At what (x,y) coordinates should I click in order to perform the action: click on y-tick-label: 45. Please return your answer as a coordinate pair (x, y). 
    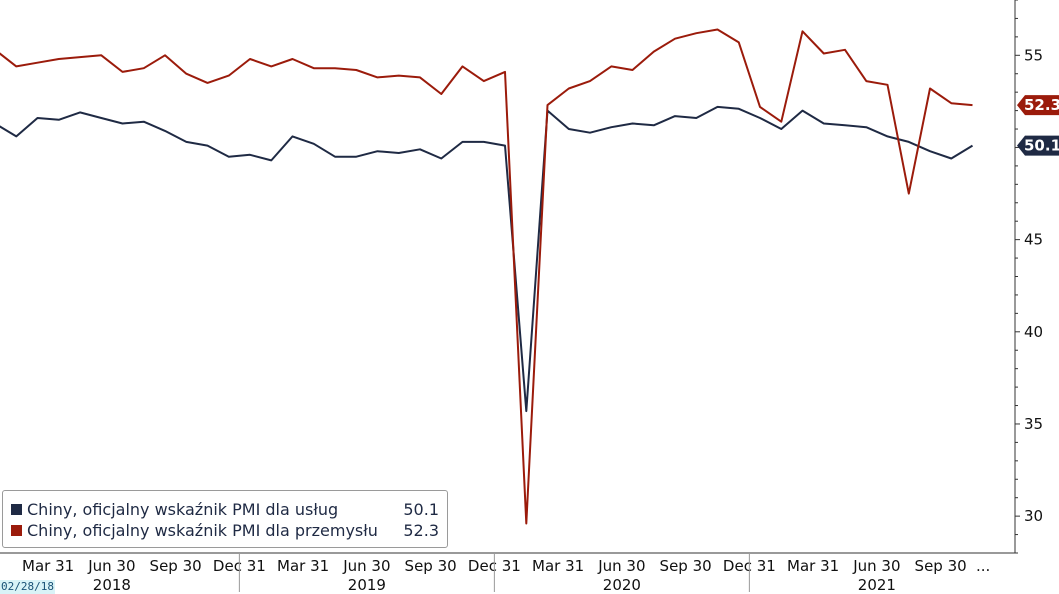
    Looking at the image, I should click on (1033, 240).